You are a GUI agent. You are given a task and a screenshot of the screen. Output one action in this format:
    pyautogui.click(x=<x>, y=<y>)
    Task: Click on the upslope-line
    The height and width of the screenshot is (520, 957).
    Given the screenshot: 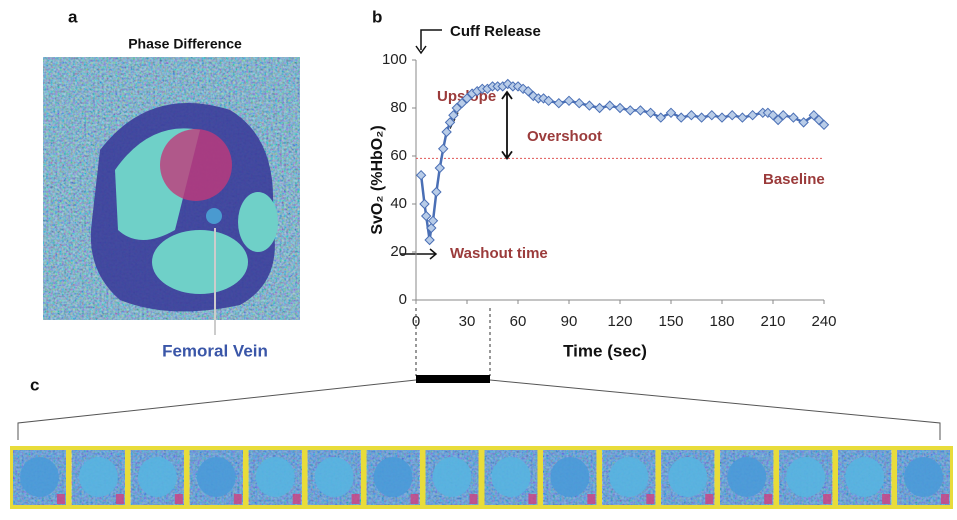 What is the action you would take?
    pyautogui.click(x=454, y=120)
    